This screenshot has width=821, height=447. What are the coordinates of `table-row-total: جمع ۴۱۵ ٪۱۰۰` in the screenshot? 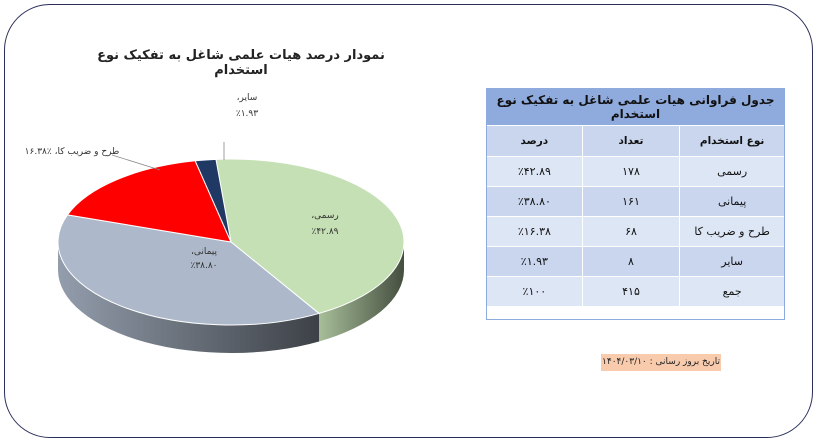 It's located at (635, 291).